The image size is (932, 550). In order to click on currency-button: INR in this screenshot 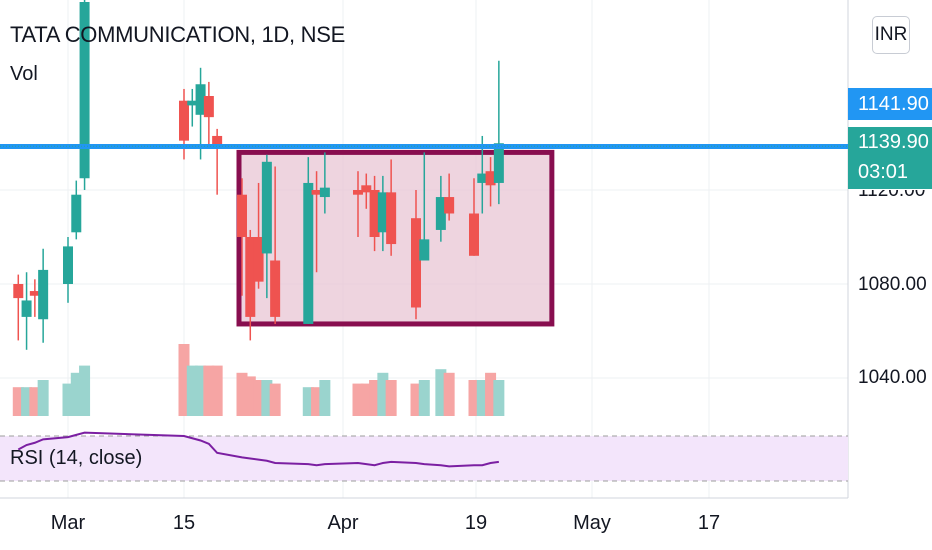, I will do `click(891, 35)`.